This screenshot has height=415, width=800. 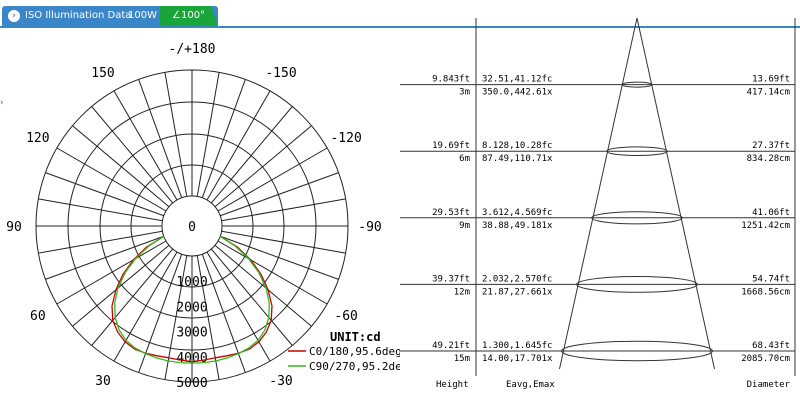 I want to click on cone-left-edge, so click(x=598, y=193).